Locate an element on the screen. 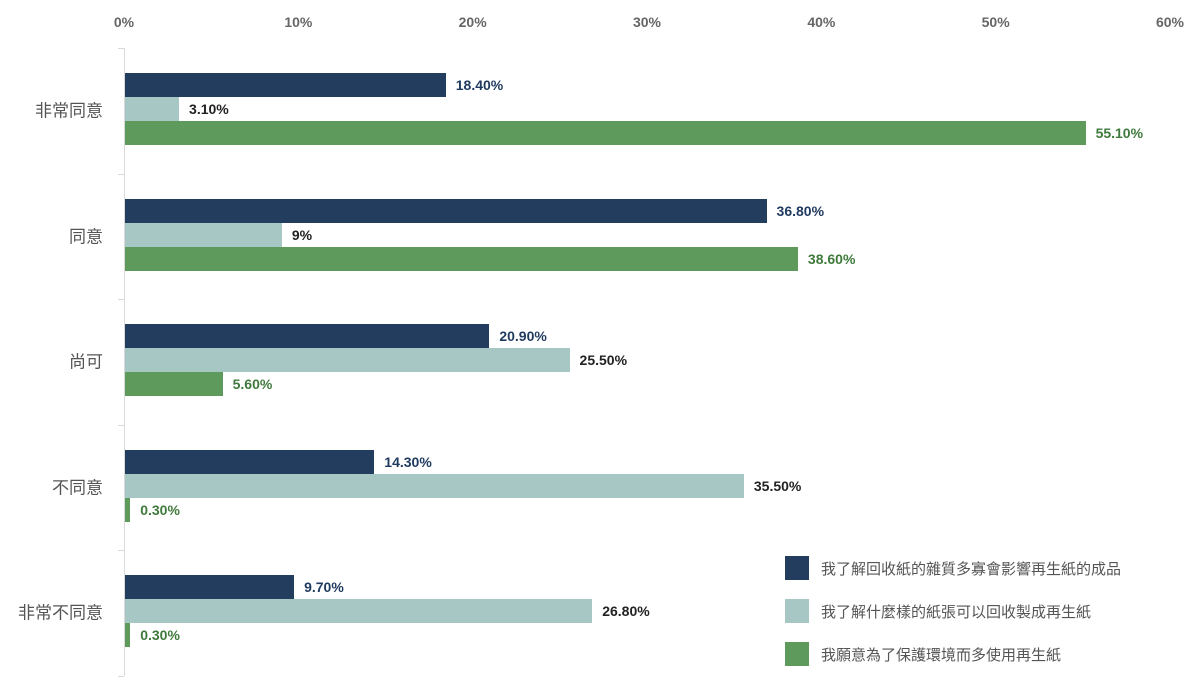  y-axis-line is located at coordinates (124, 362).